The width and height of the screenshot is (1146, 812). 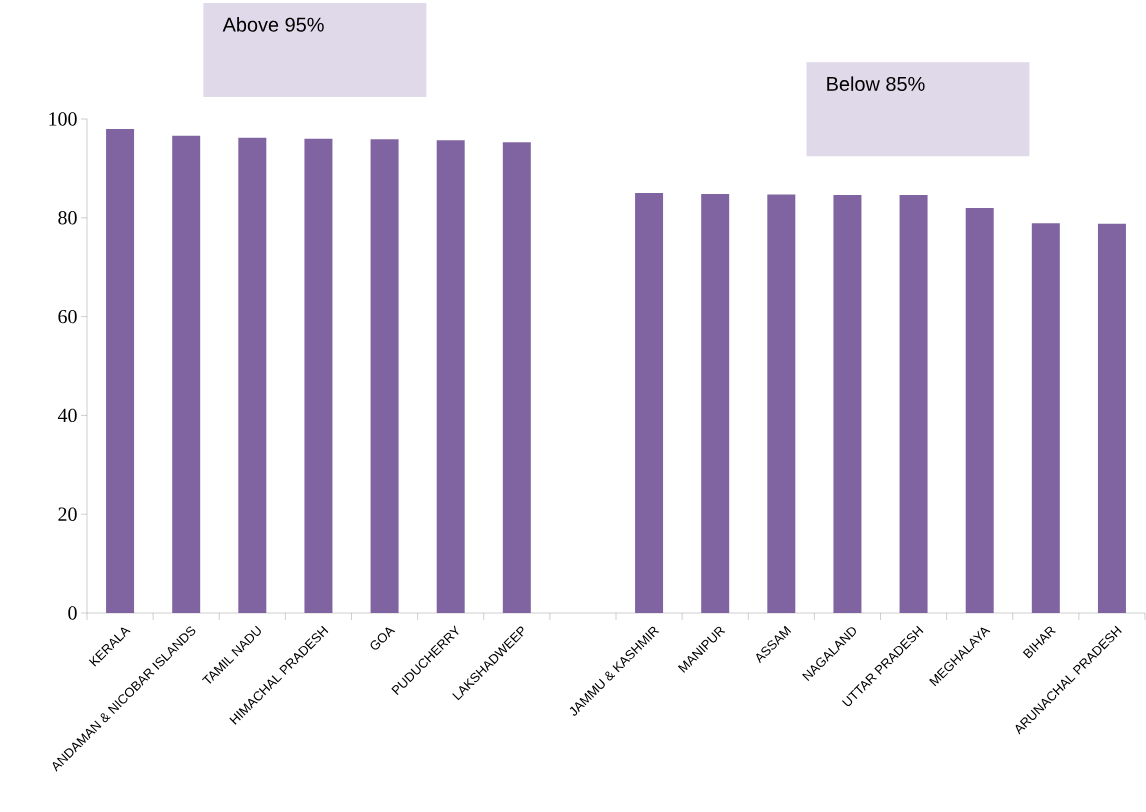 I want to click on text: Below 85%, so click(x=876, y=83).